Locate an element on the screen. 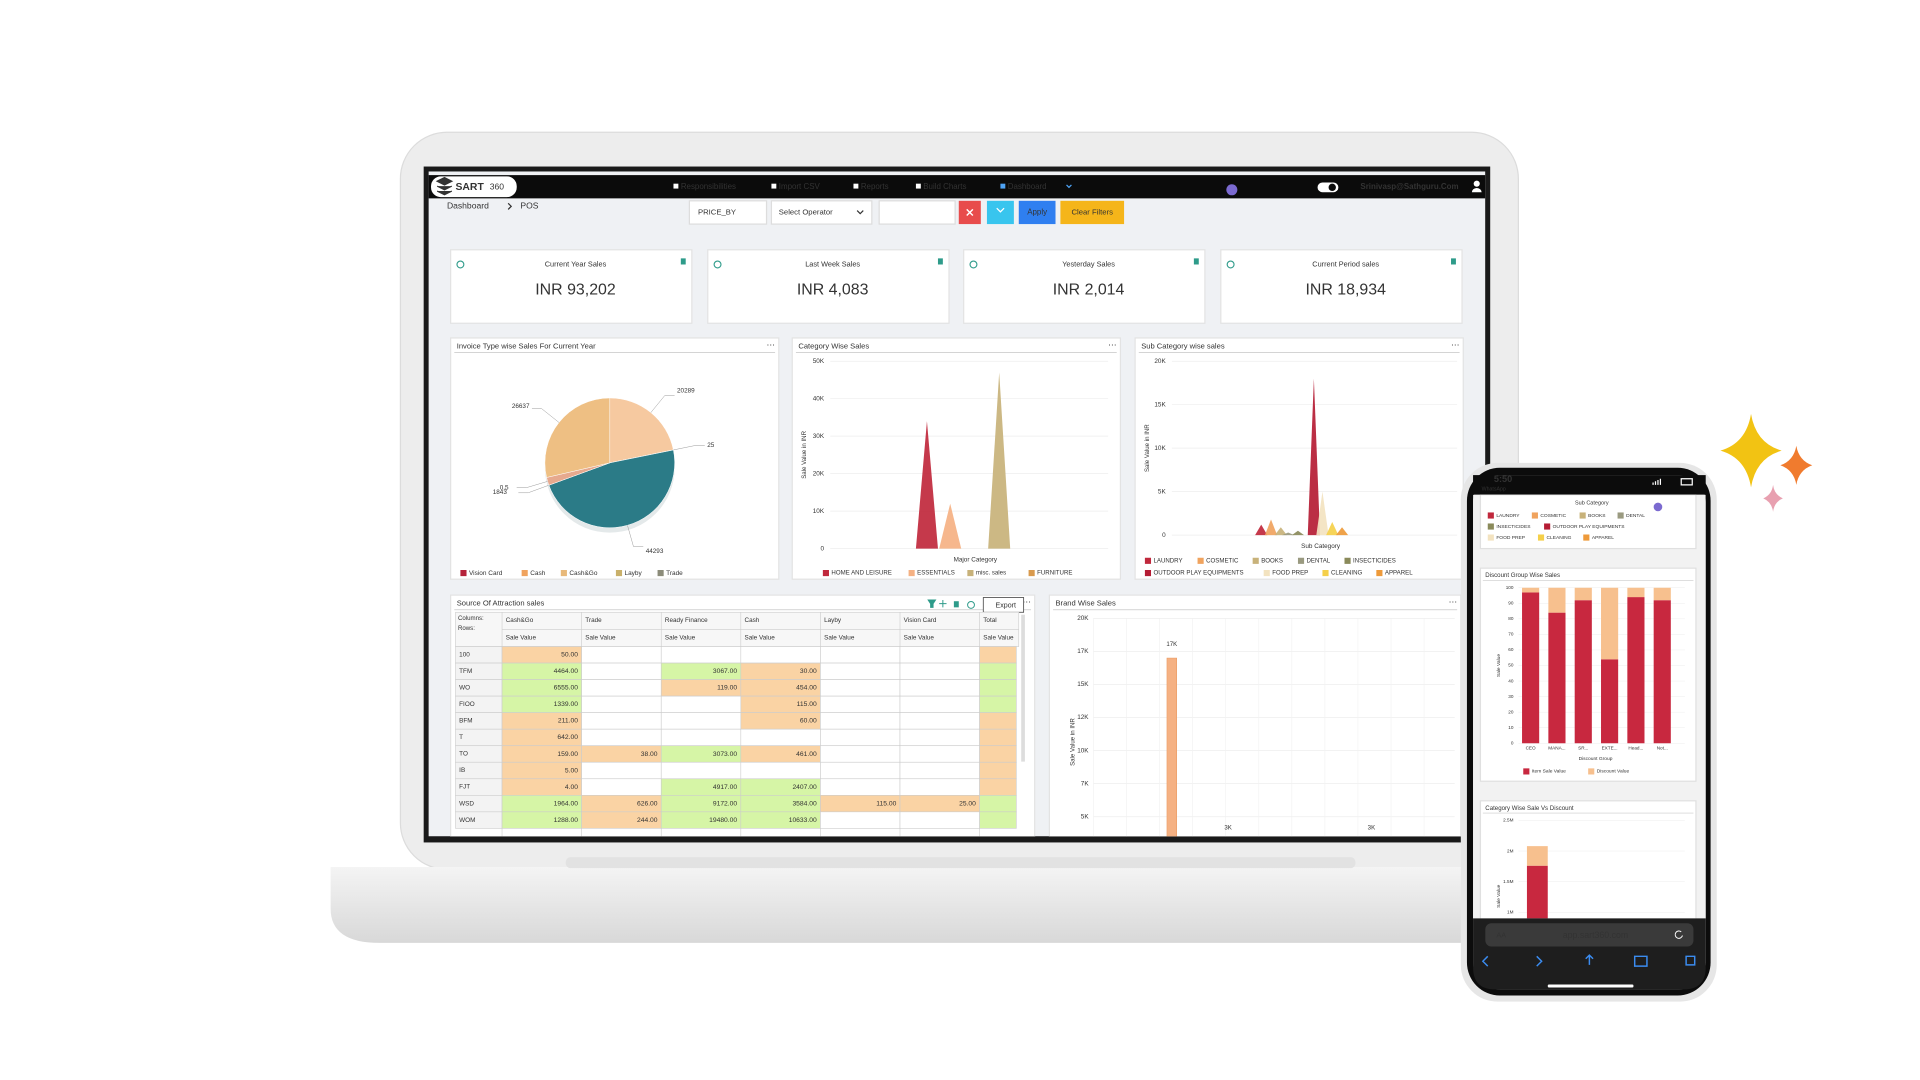  export-label: Export is located at coordinates (1006, 605).